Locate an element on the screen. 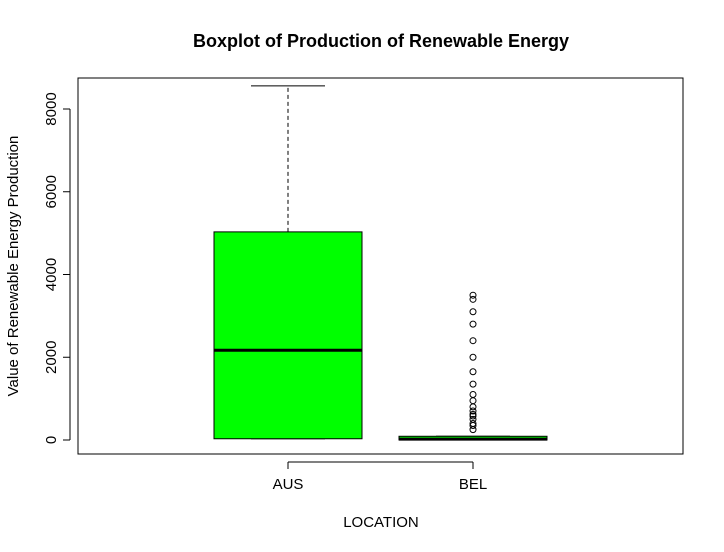 The image size is (724, 552). box-bel is located at coordinates (473, 366).